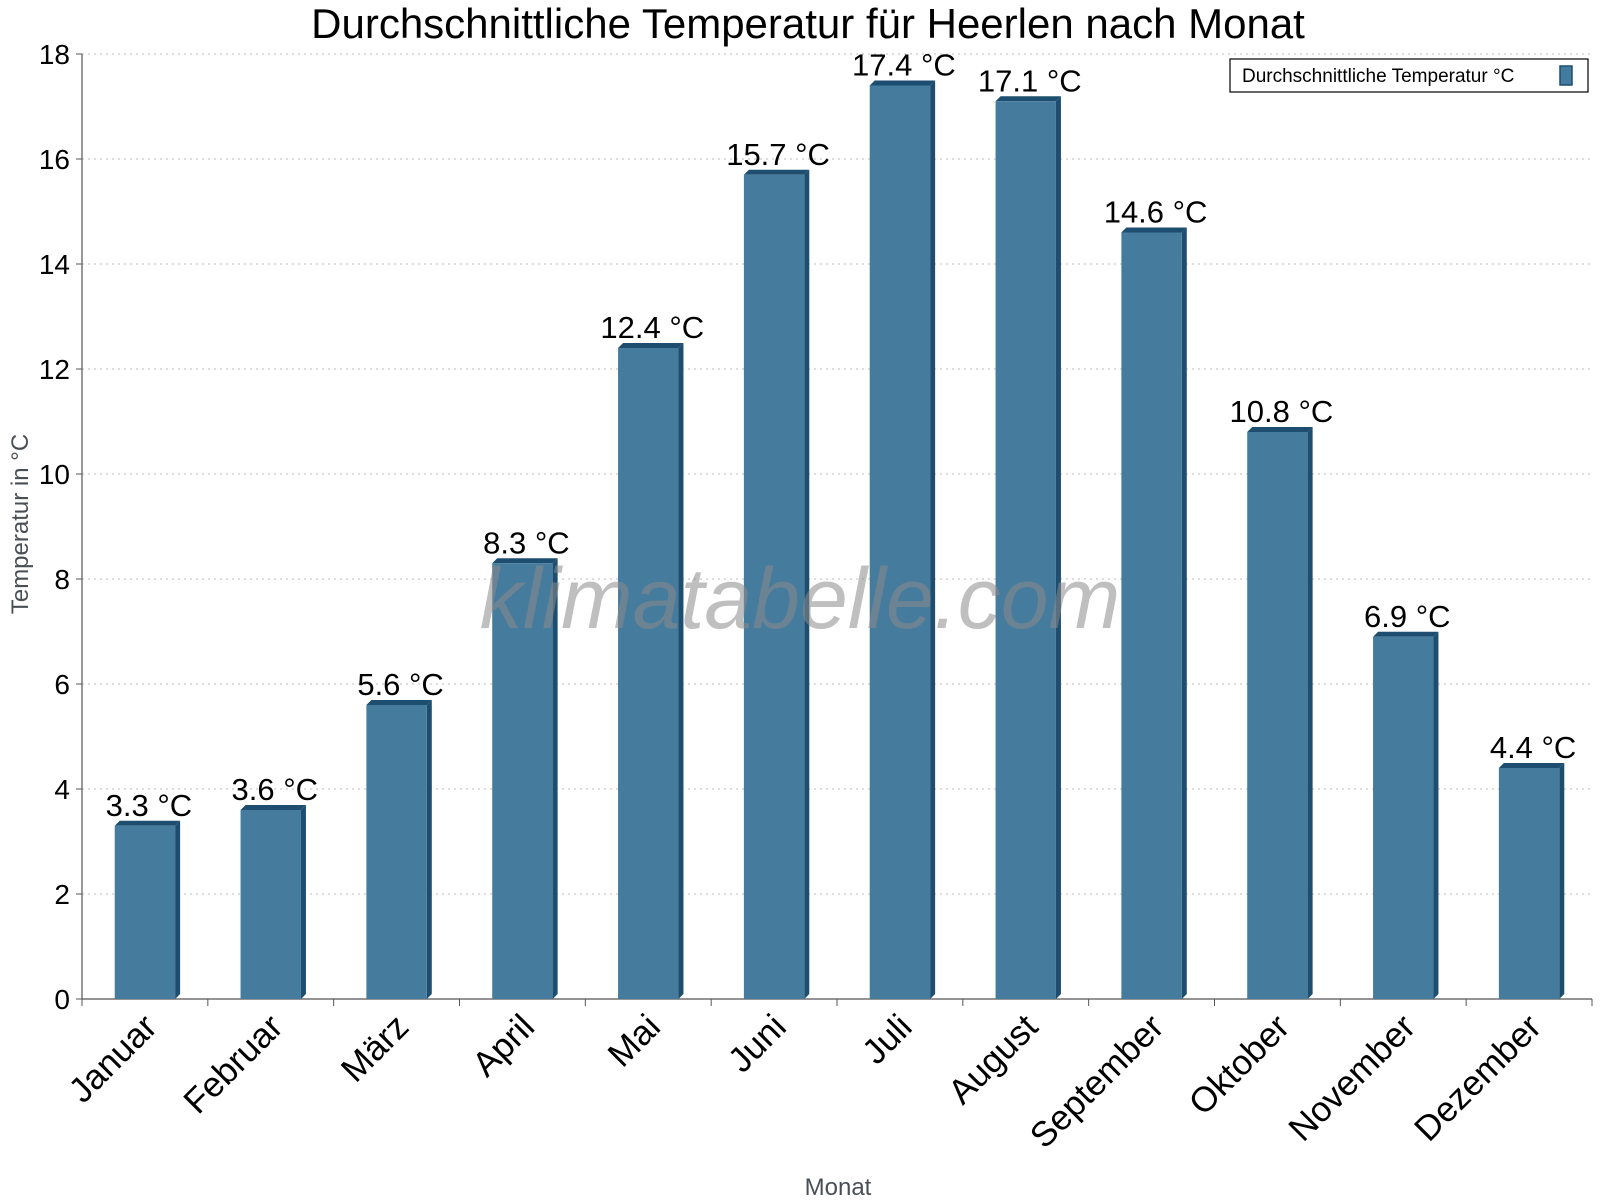 The height and width of the screenshot is (1200, 1600). I want to click on y-axis-title: Temperatur in °C, so click(20, 524).